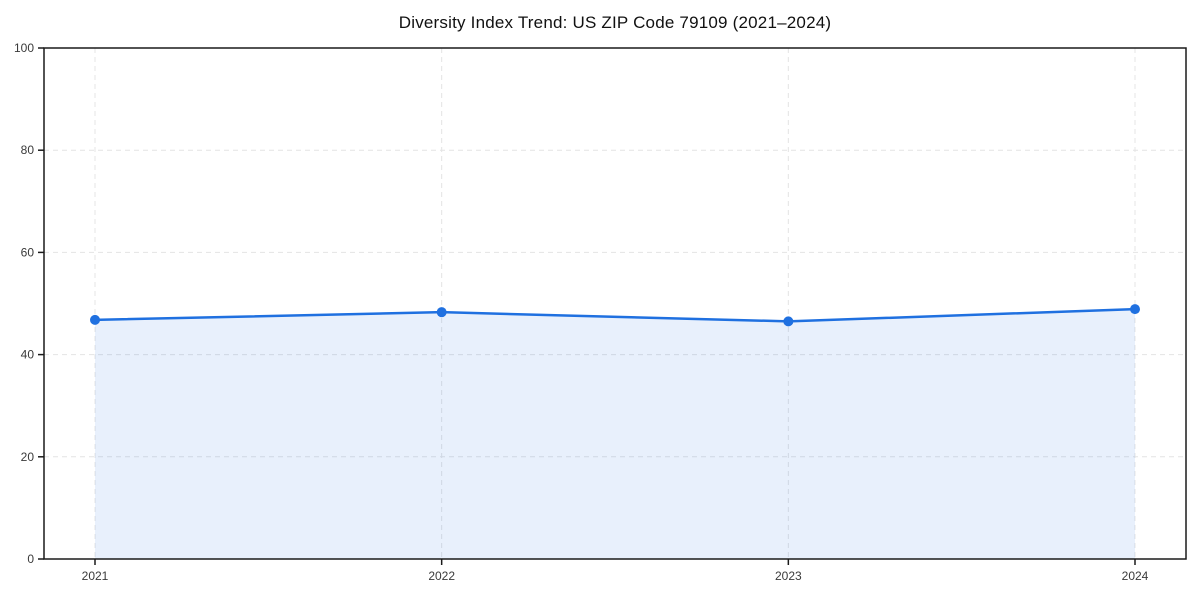 The image size is (1200, 600). Describe the element at coordinates (30, 559) in the screenshot. I see `y-tick-label: 0` at that location.